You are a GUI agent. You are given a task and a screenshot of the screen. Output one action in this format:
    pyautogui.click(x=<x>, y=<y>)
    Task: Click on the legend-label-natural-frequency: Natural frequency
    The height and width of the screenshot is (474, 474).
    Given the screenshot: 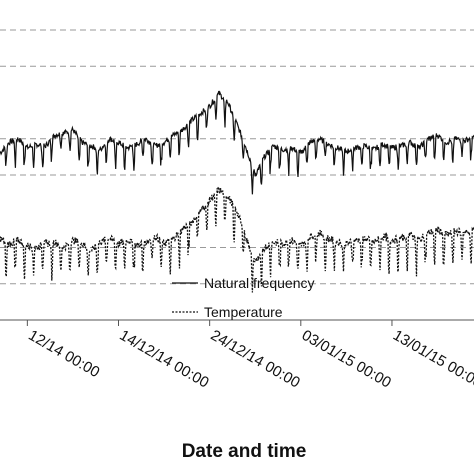 What is the action you would take?
    pyautogui.click(x=259, y=283)
    